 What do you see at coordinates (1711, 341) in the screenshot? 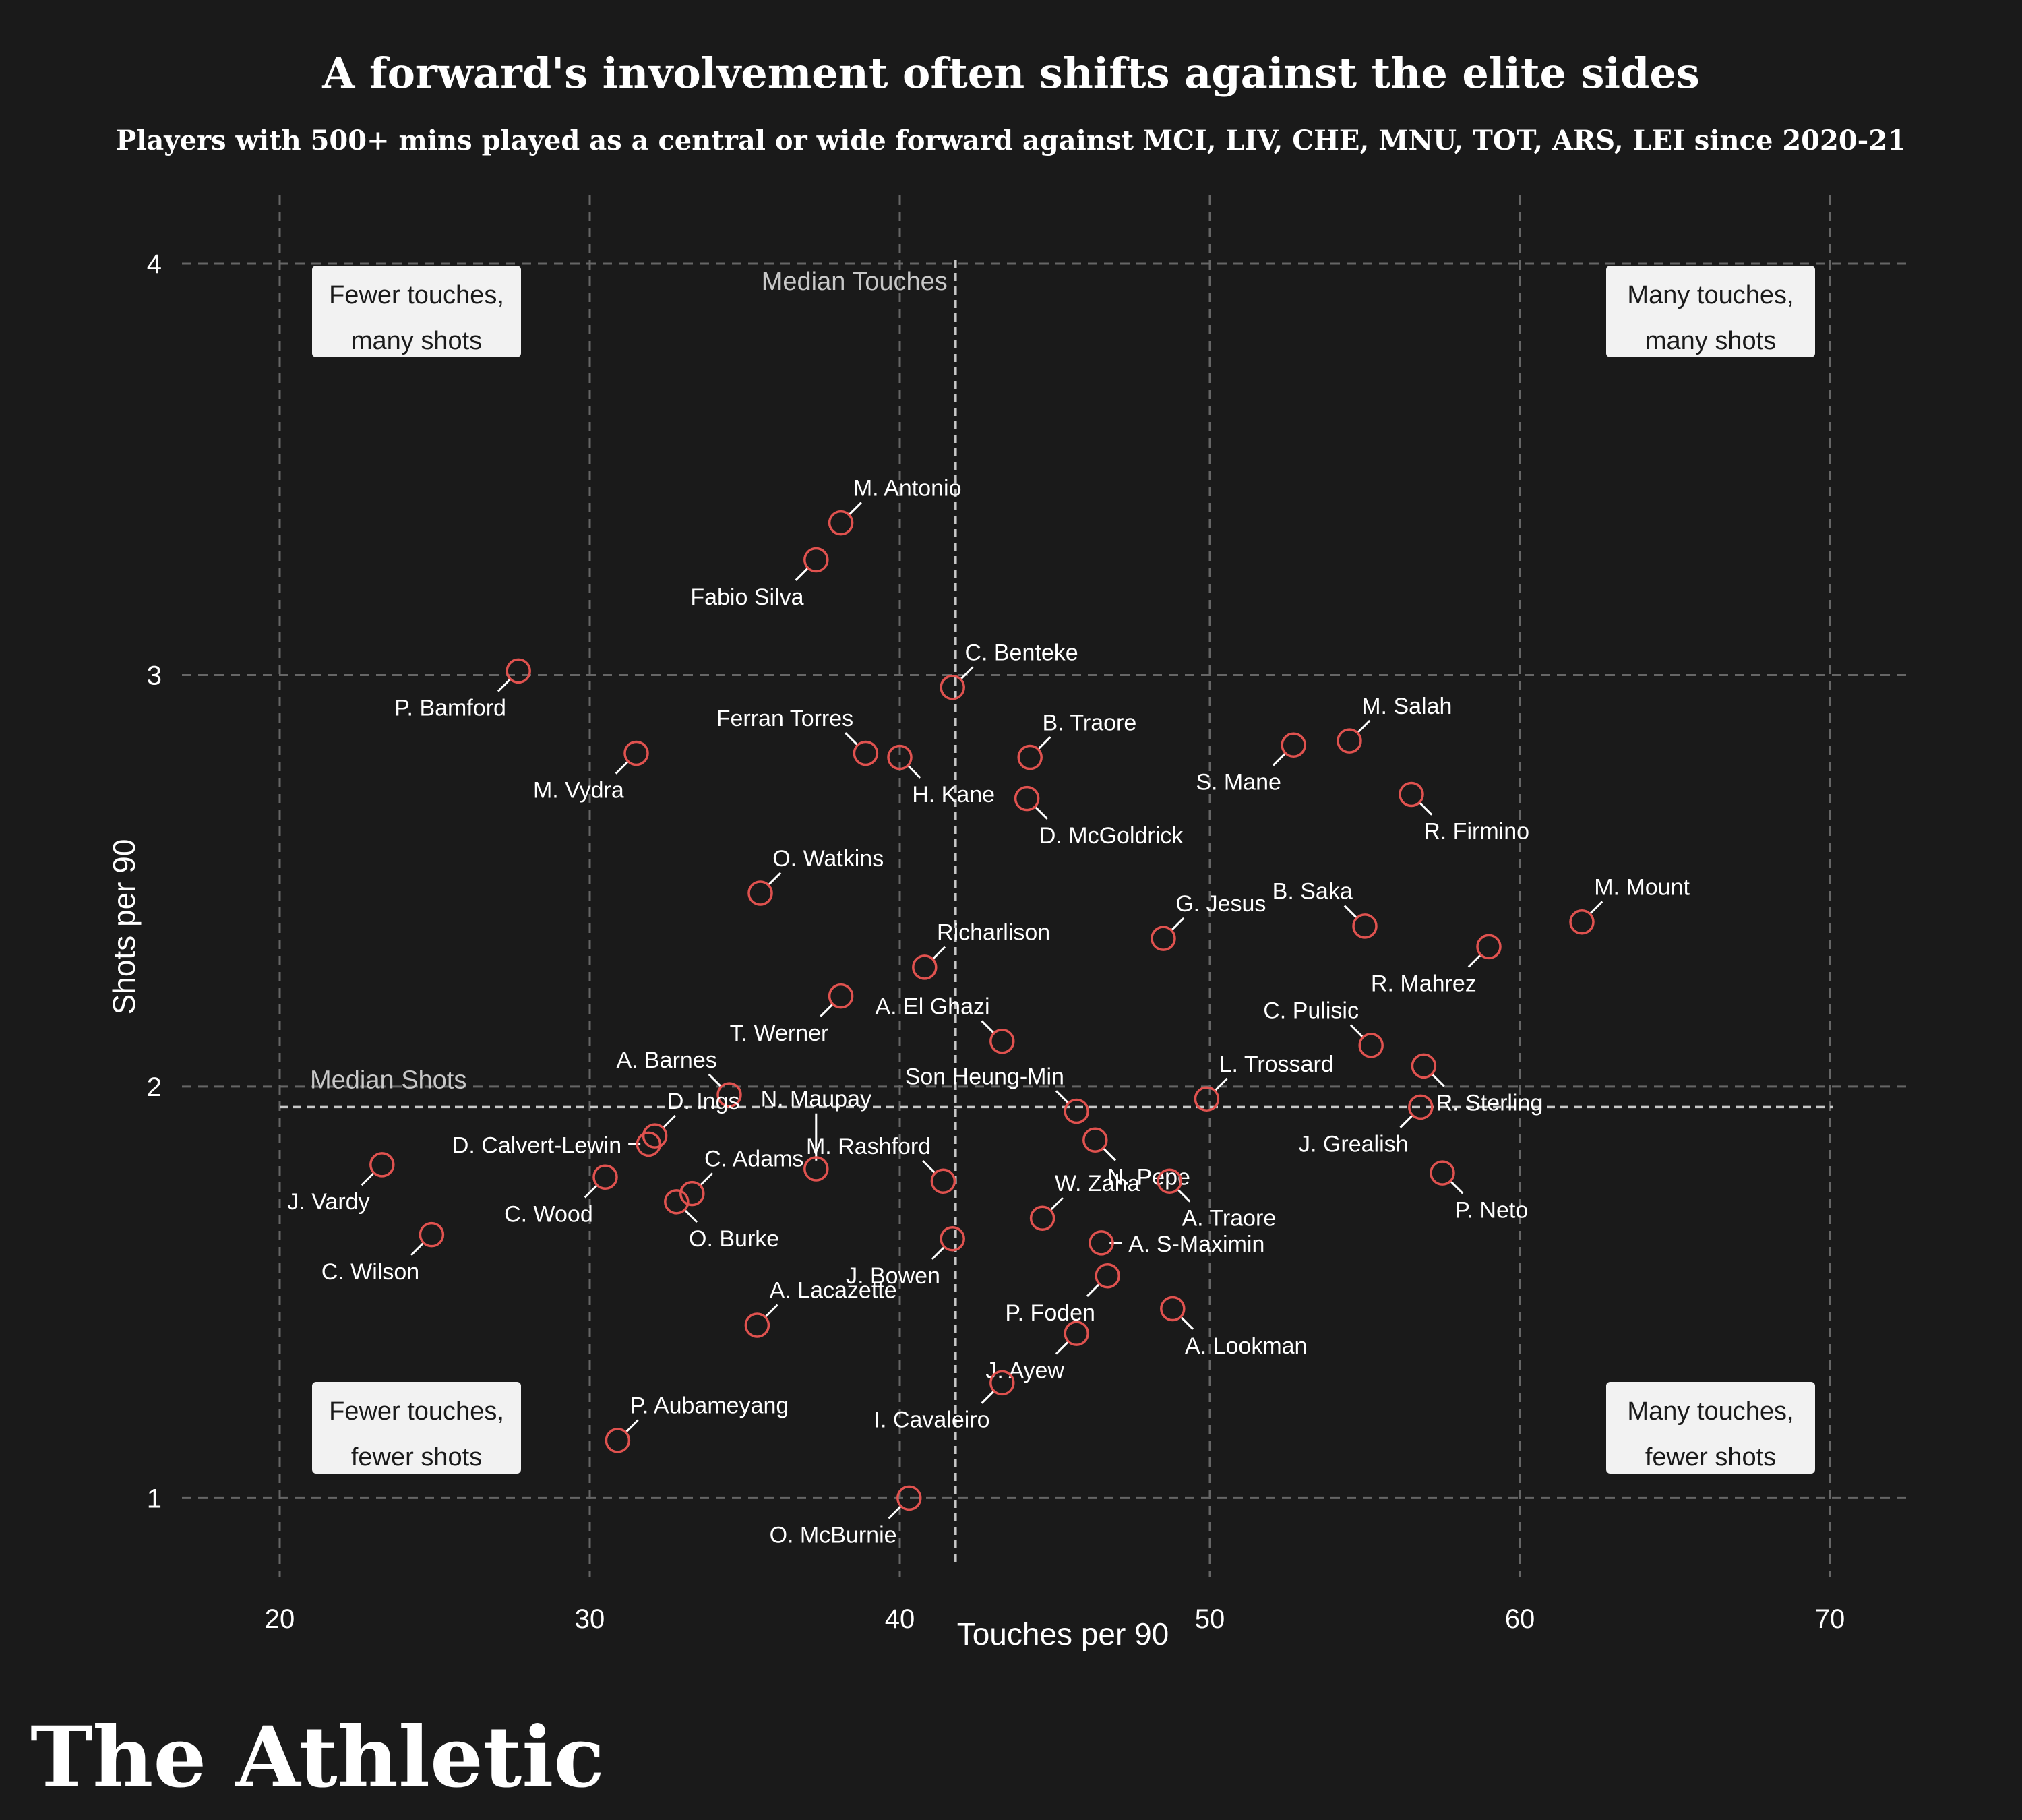
I see `quadrant-label-line: many shots` at bounding box center [1711, 341].